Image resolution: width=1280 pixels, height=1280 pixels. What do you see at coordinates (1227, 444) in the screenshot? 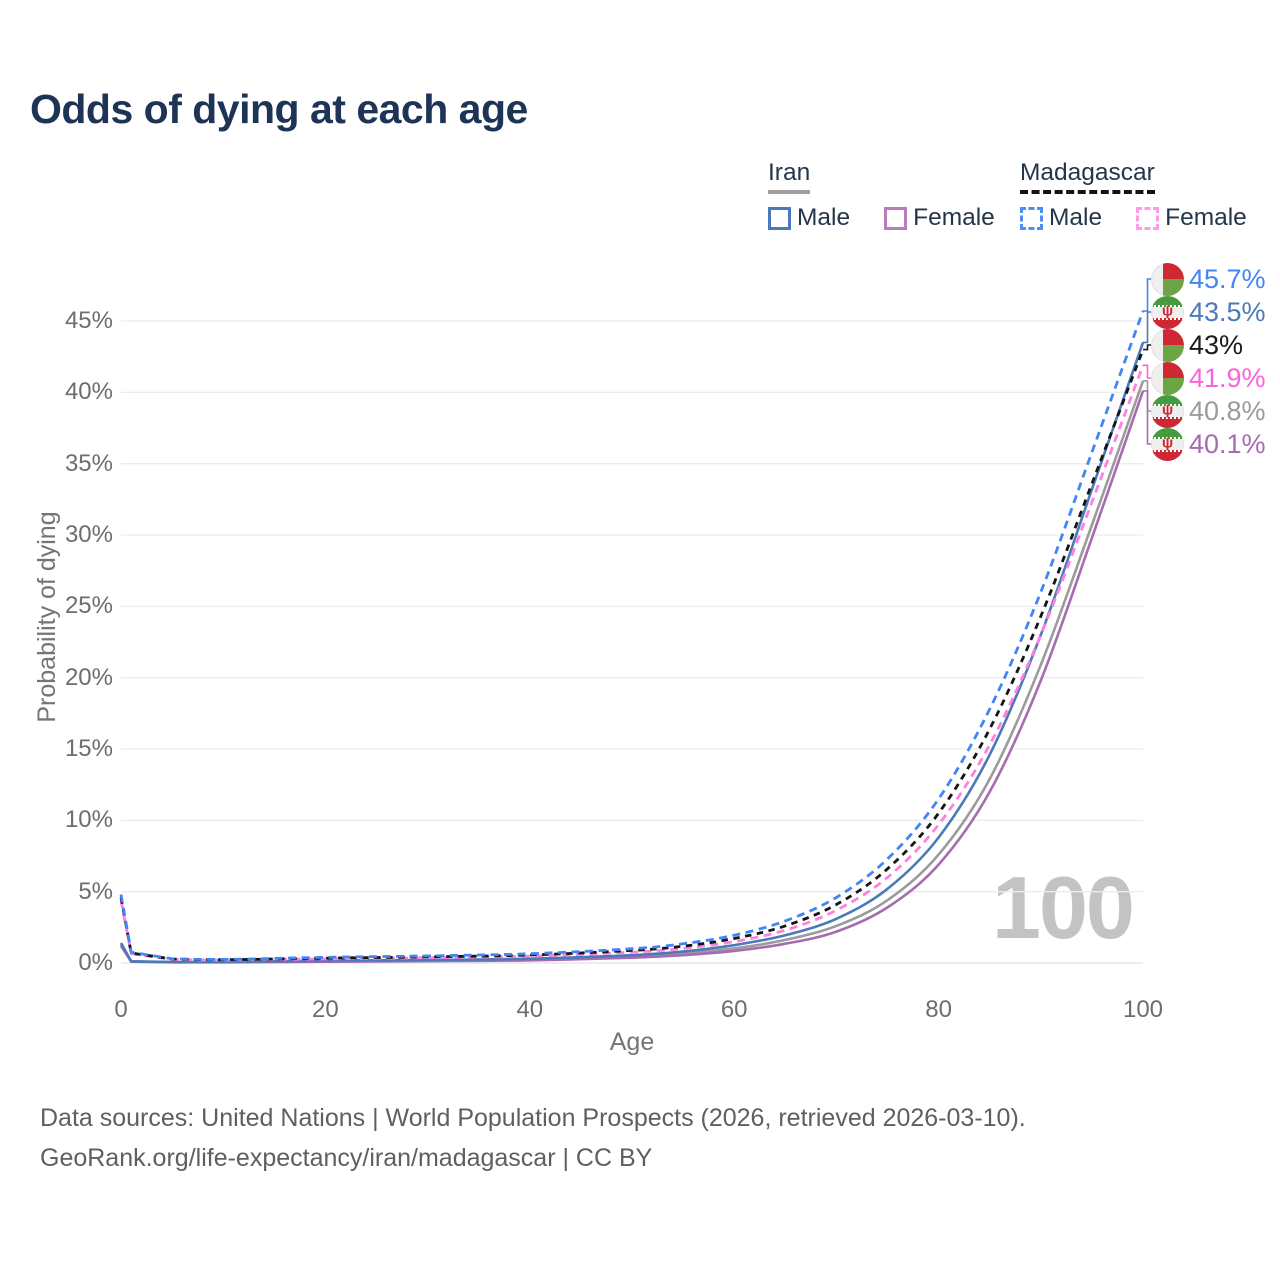
I see `end-label-value: 40.1%` at bounding box center [1227, 444].